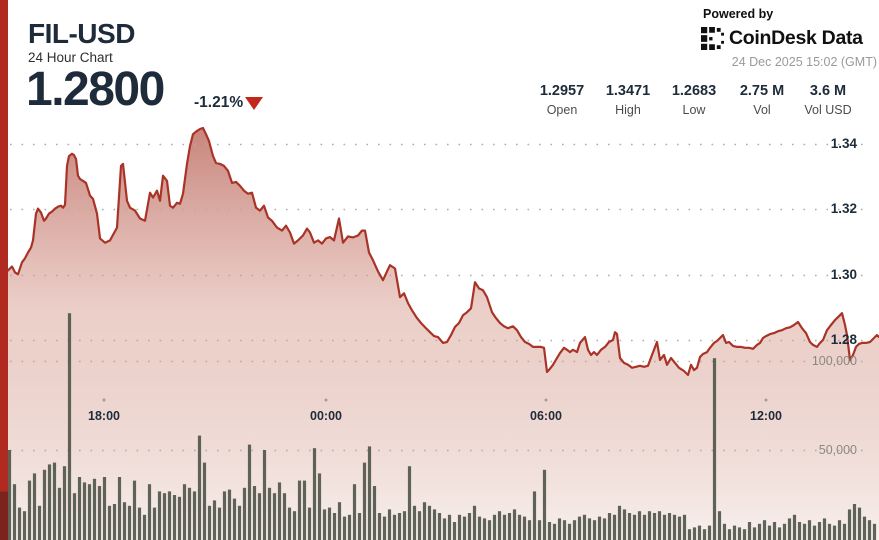  I want to click on x-axis-tick-dot, so click(326, 400).